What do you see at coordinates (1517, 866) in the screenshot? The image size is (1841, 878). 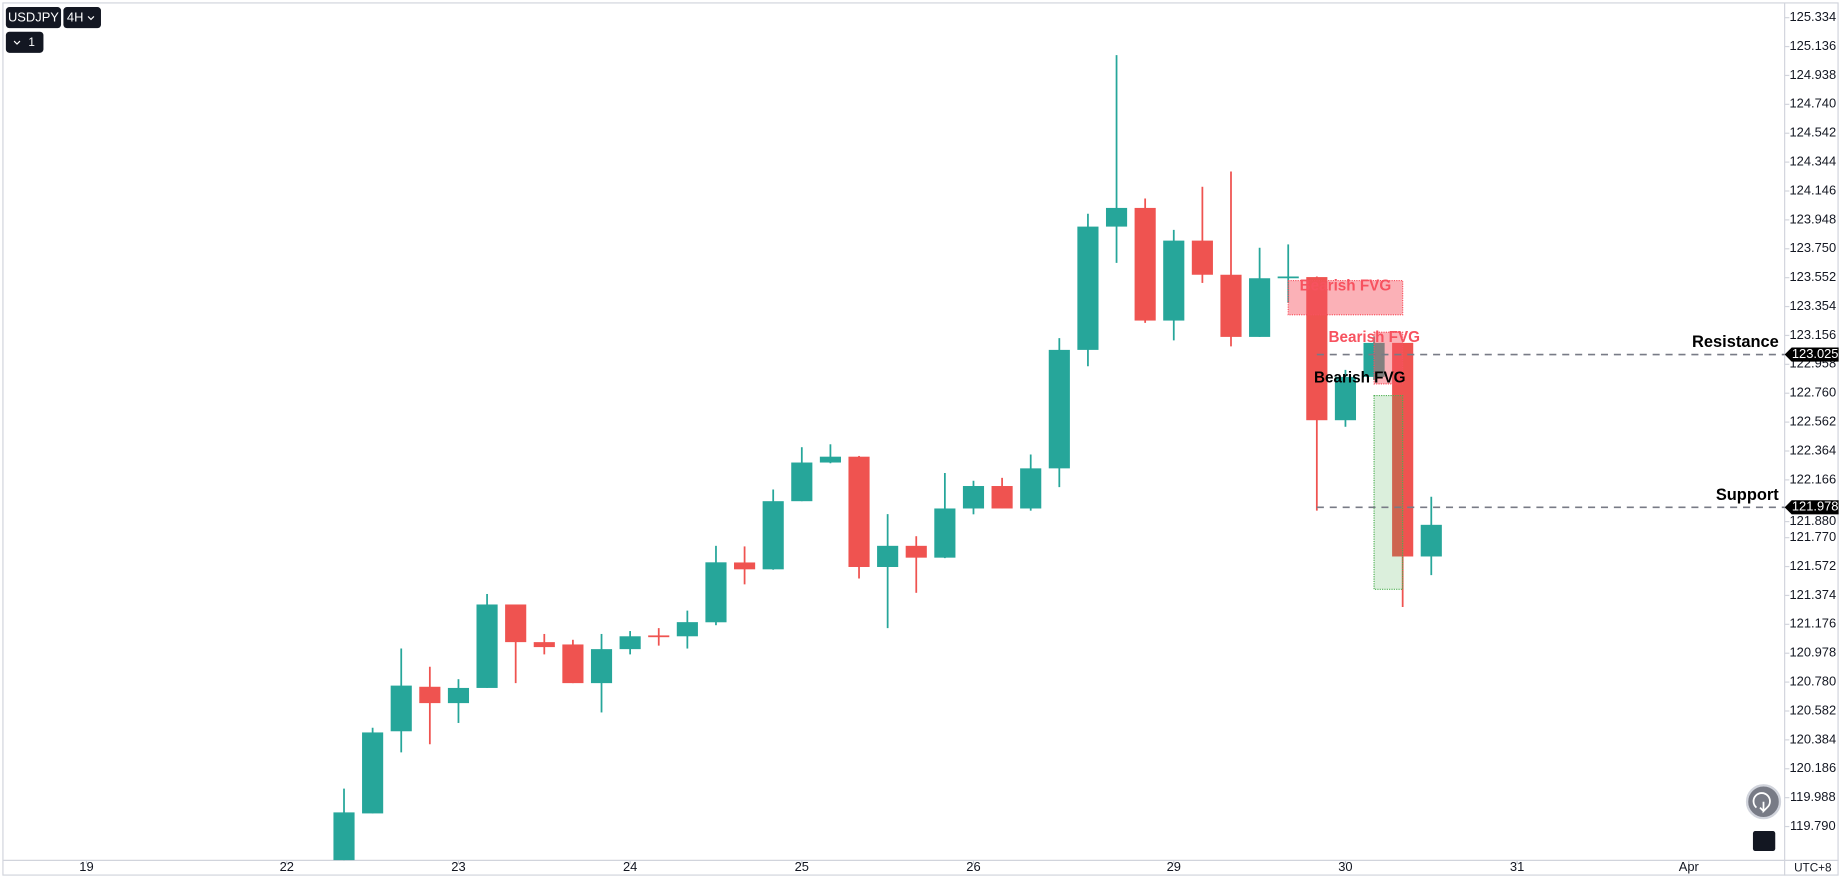 I see `x-tick-label: 31` at bounding box center [1517, 866].